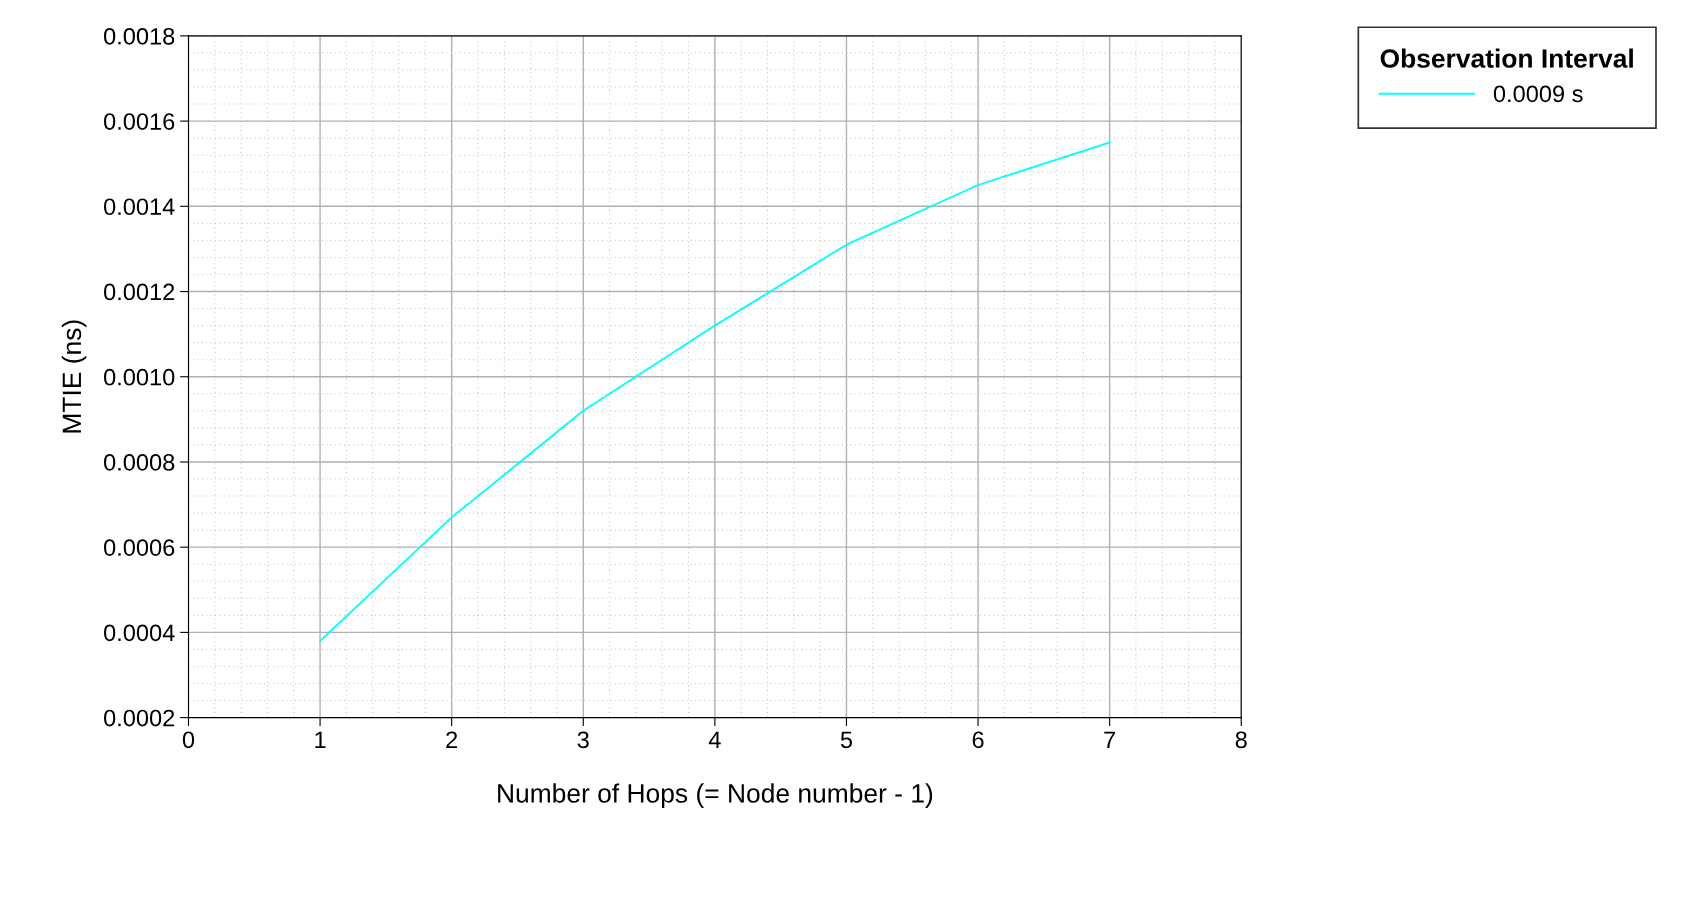  Describe the element at coordinates (1538, 94) in the screenshot. I see `legend-label: 0.0009 s` at that location.